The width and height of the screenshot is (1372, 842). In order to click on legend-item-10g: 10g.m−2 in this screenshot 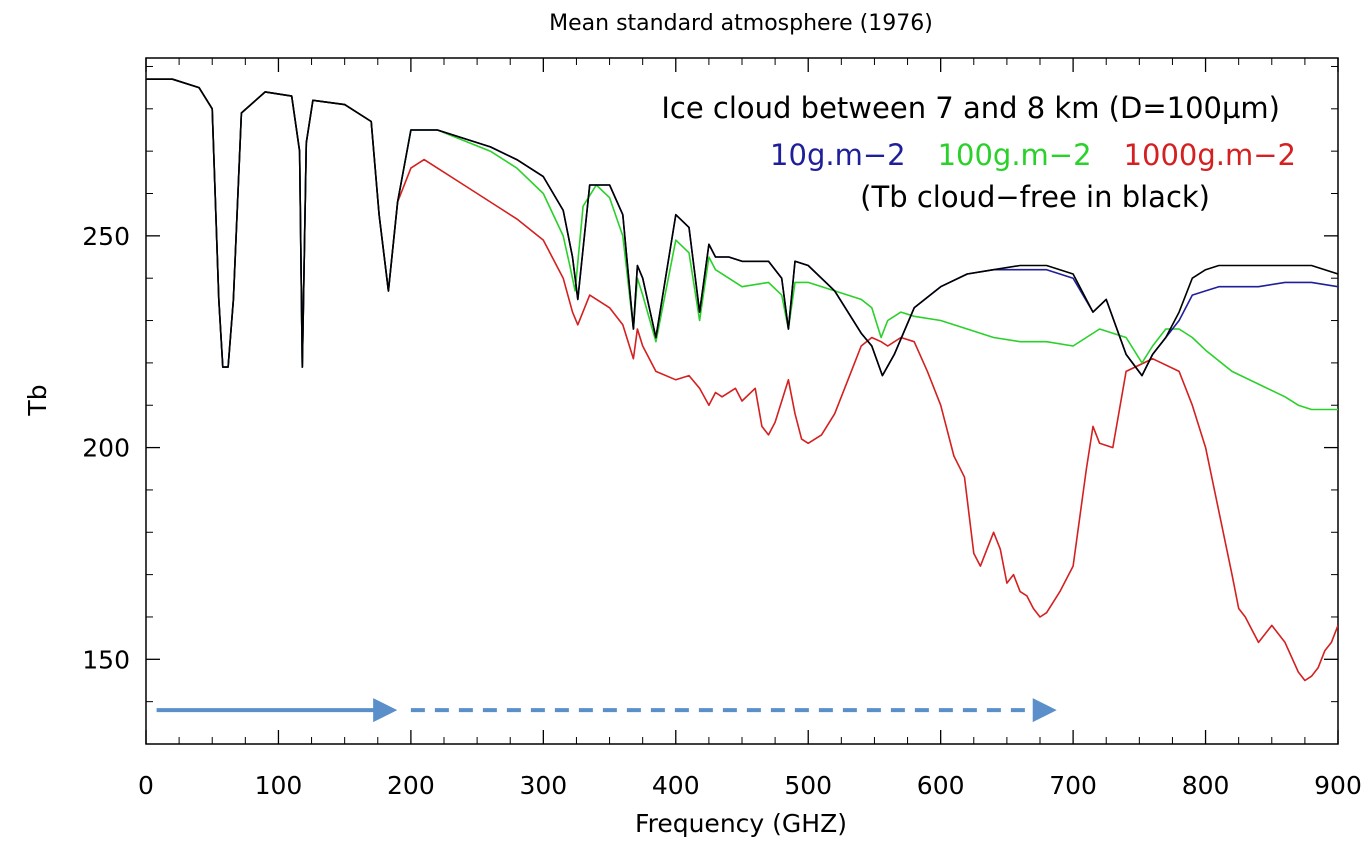, I will do `click(838, 155)`.